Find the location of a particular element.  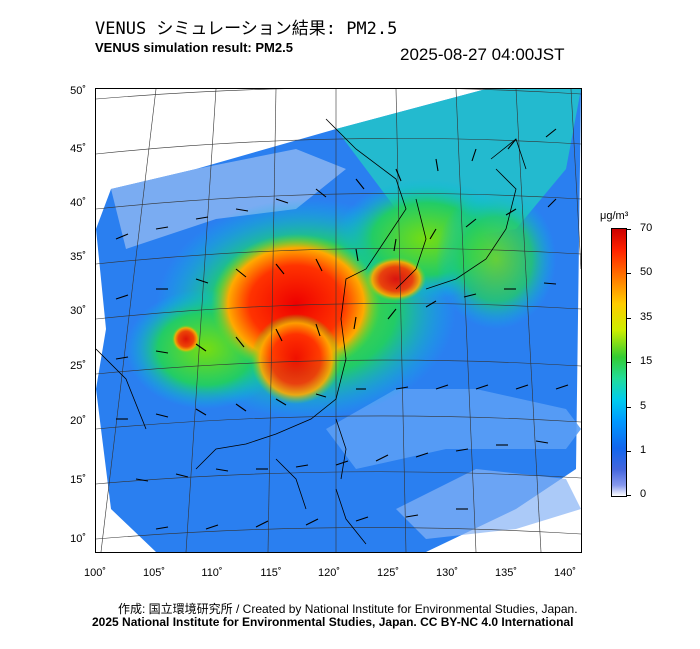

ocean-pale-band is located at coordinates (453, 429).